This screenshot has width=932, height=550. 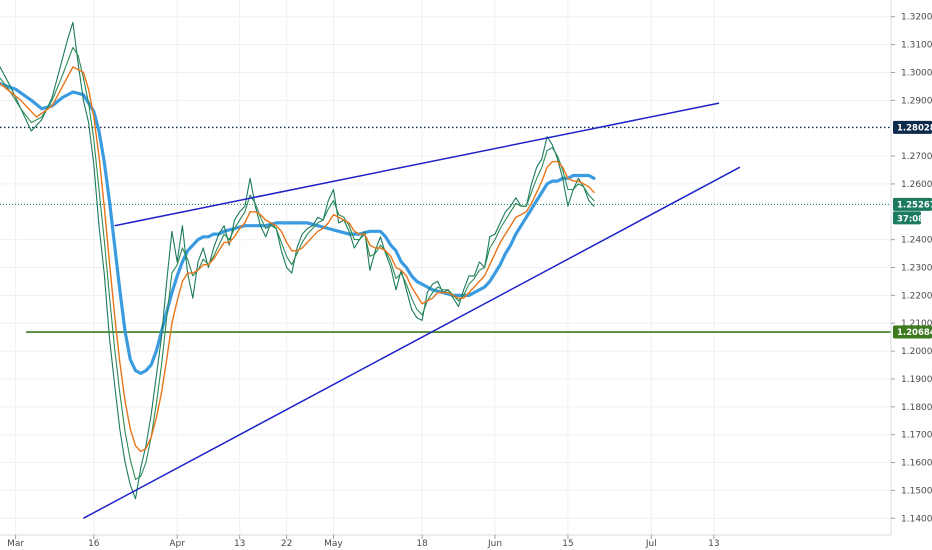 I want to click on x-tick-label: 18, so click(x=422, y=544).